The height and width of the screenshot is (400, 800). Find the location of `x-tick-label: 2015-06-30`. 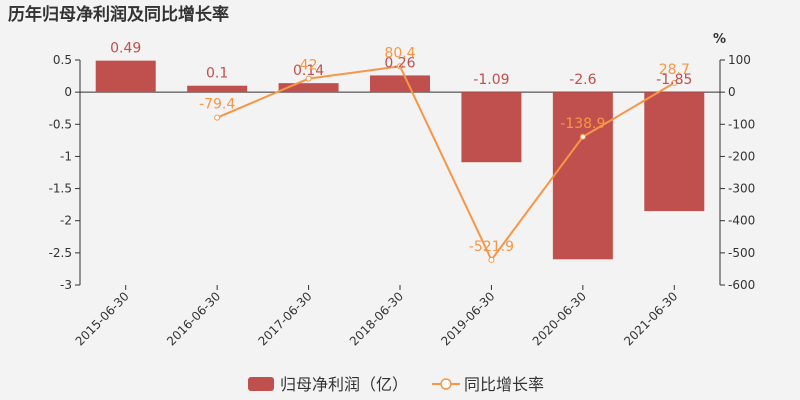

x-tick-label: 2015-06-30 is located at coordinates (102, 318).